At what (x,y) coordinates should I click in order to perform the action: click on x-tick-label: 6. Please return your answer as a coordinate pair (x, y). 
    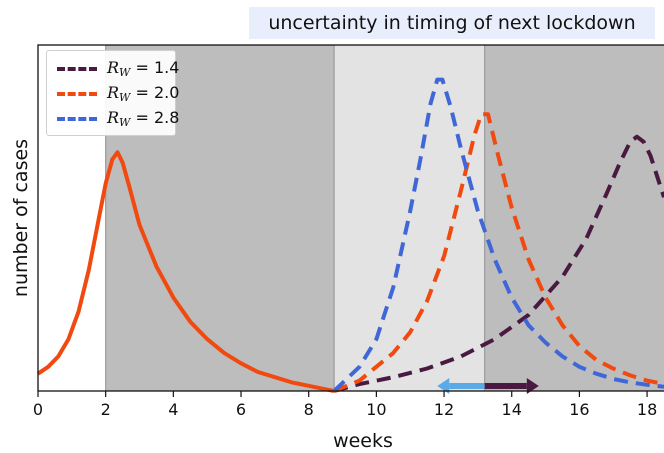
    Looking at the image, I should click on (241, 409).